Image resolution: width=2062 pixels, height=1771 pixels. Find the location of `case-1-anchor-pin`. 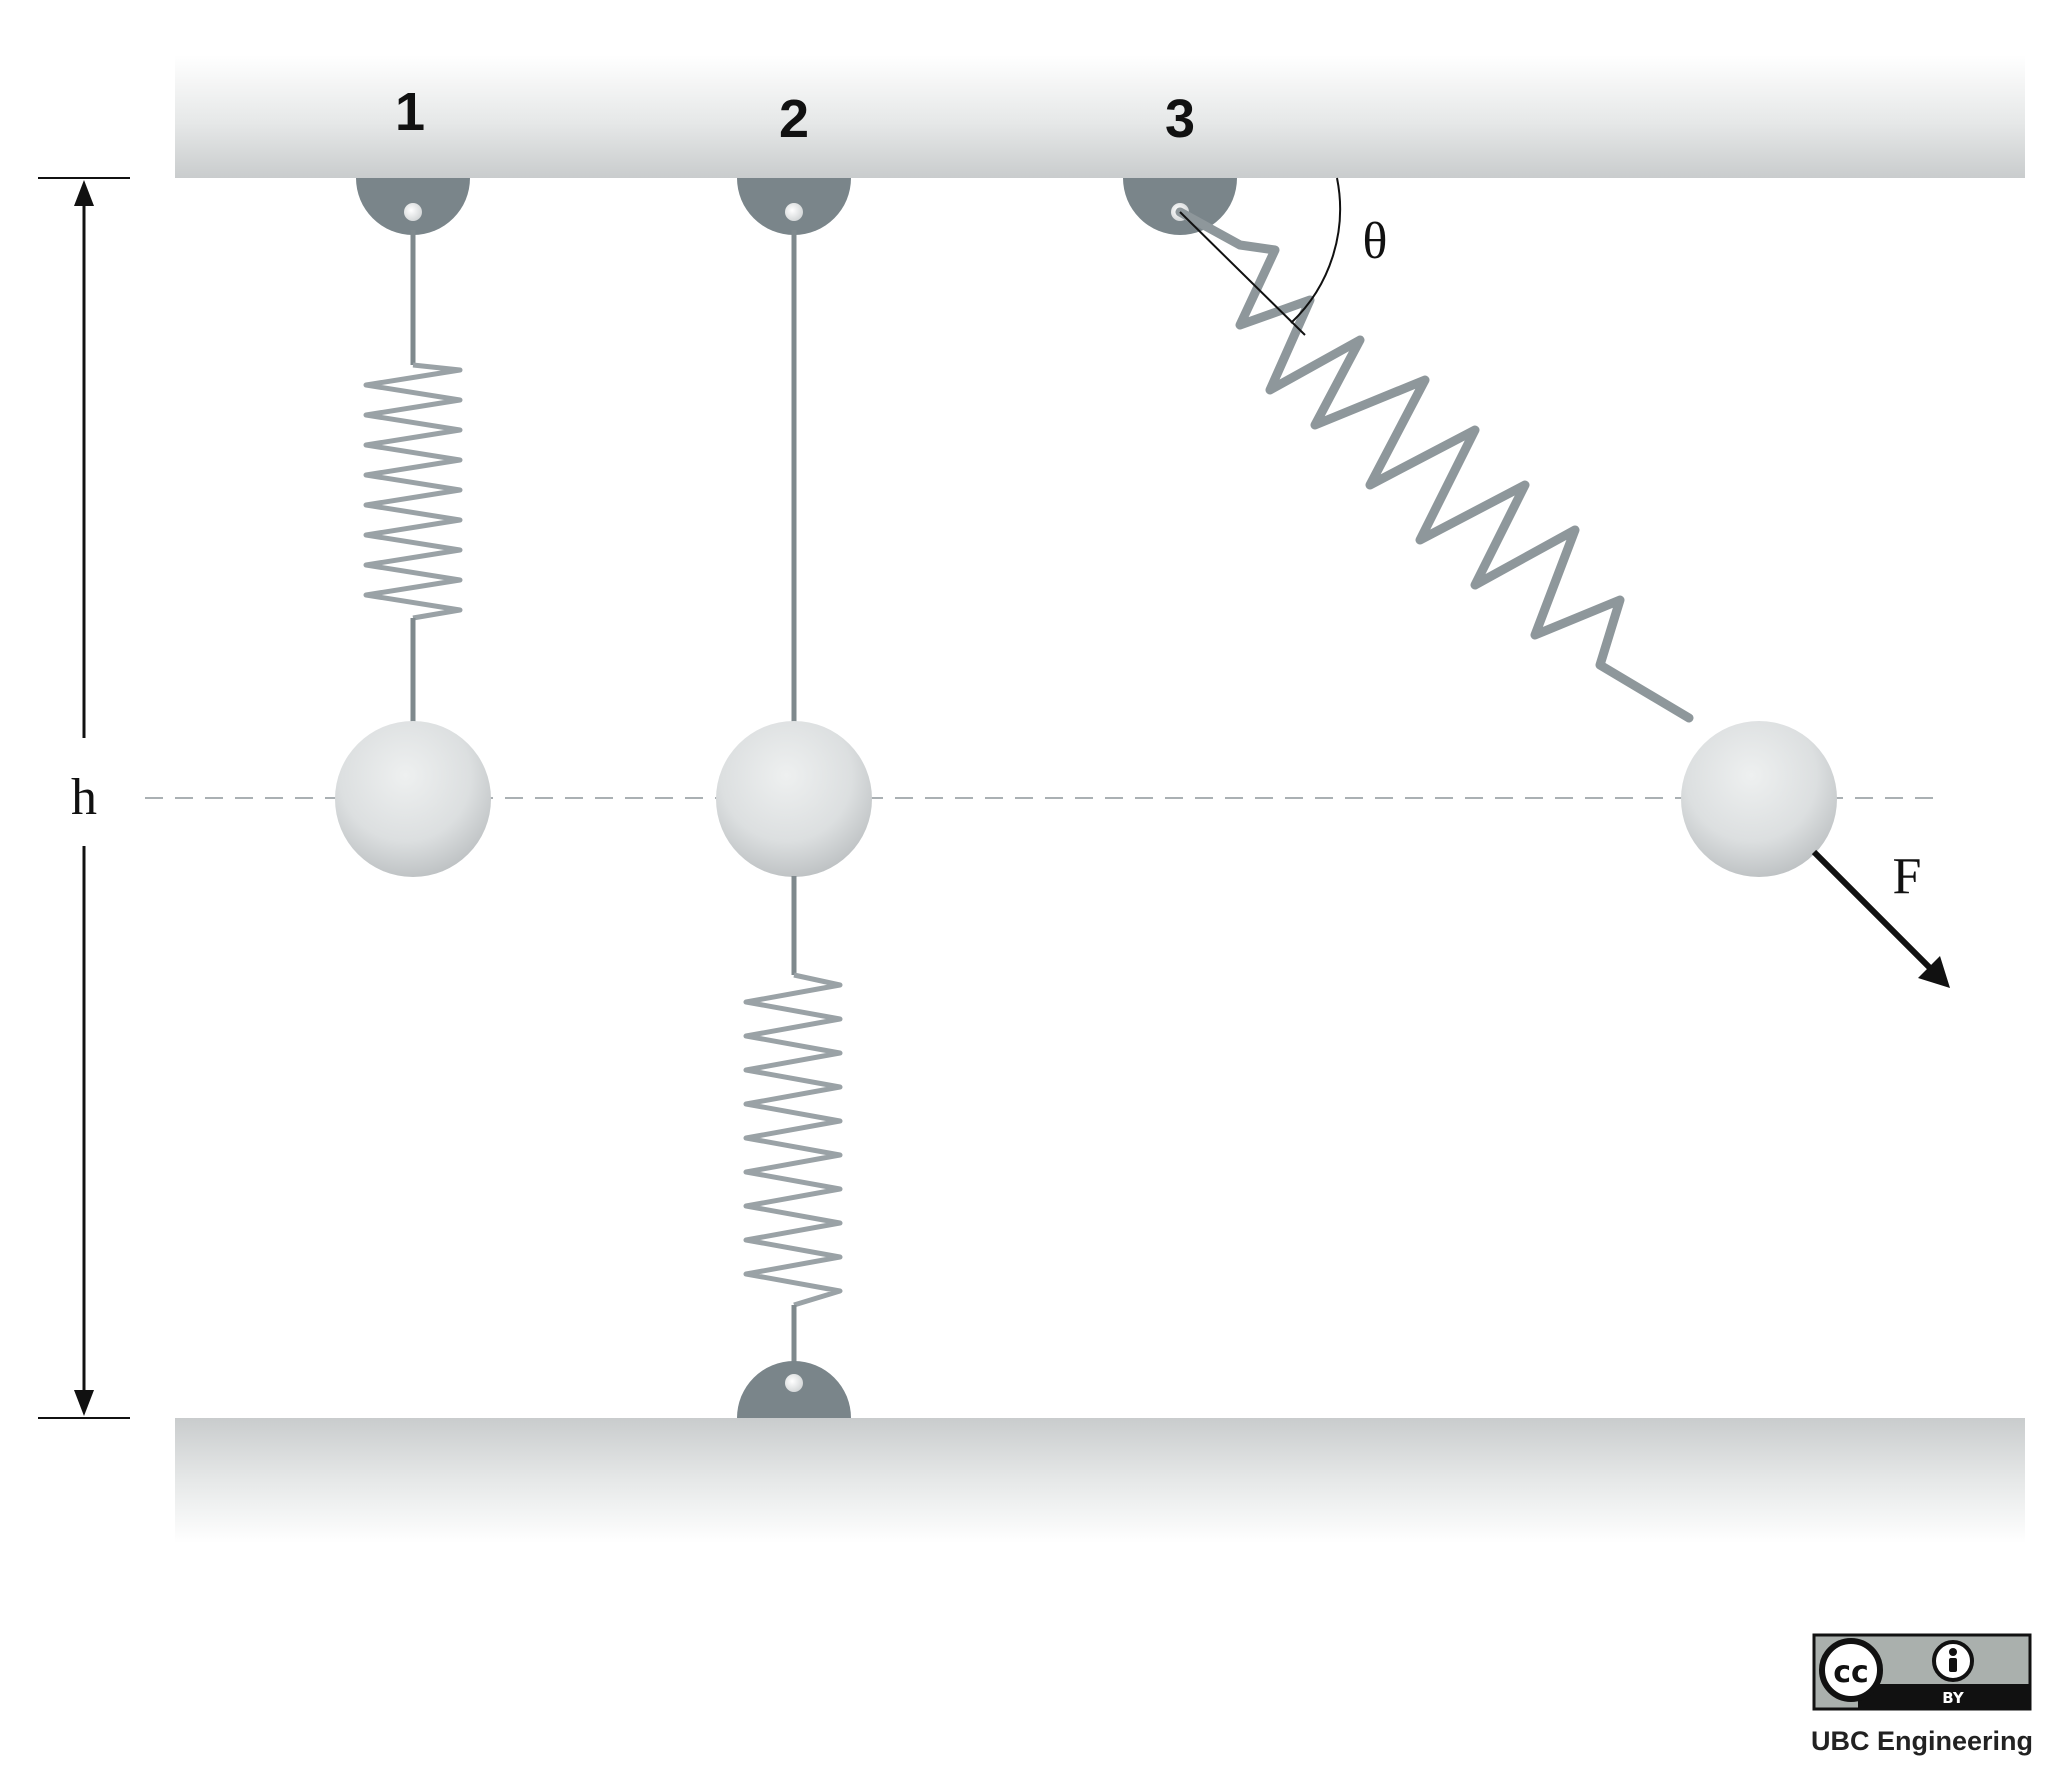

case-1-anchor-pin is located at coordinates (413, 212).